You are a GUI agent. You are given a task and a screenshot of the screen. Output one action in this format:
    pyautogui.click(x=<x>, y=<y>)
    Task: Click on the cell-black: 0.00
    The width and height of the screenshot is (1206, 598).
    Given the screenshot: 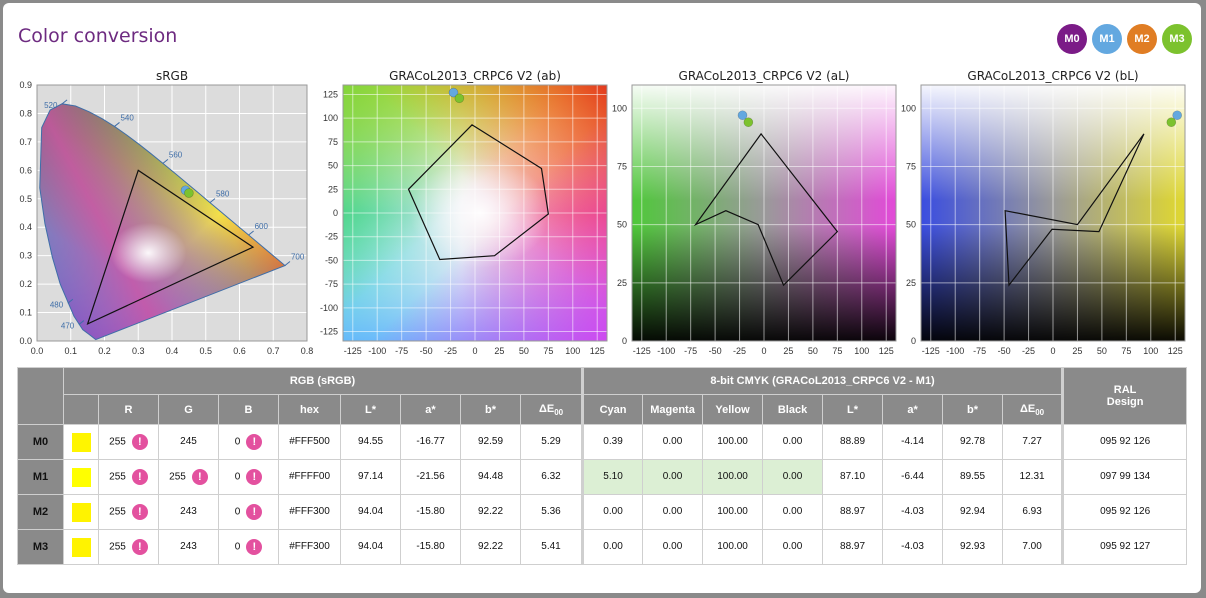 What is the action you would take?
    pyautogui.click(x=793, y=547)
    